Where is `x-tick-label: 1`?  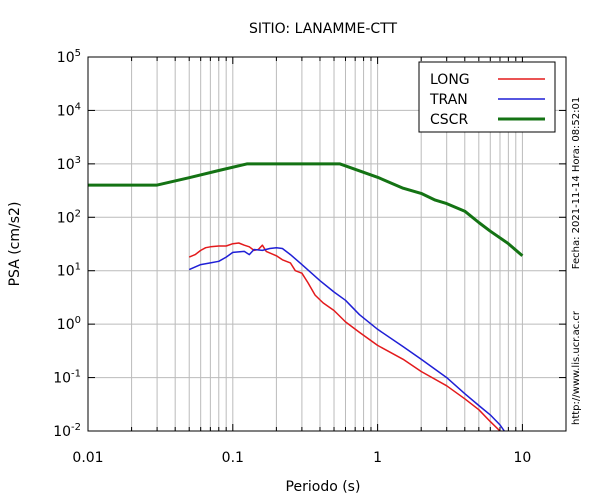
x-tick-label: 1 is located at coordinates (377, 458).